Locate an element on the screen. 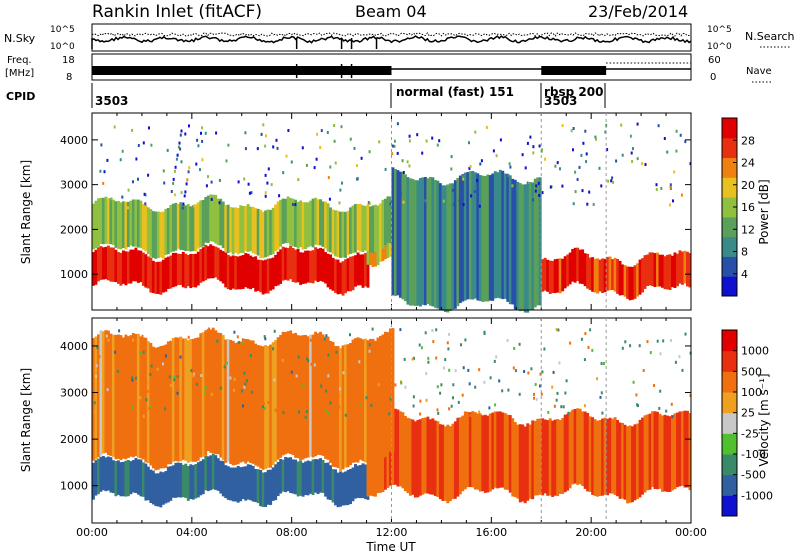 This screenshot has width=800, height=554. cpid-label: CPID is located at coordinates (20, 96).